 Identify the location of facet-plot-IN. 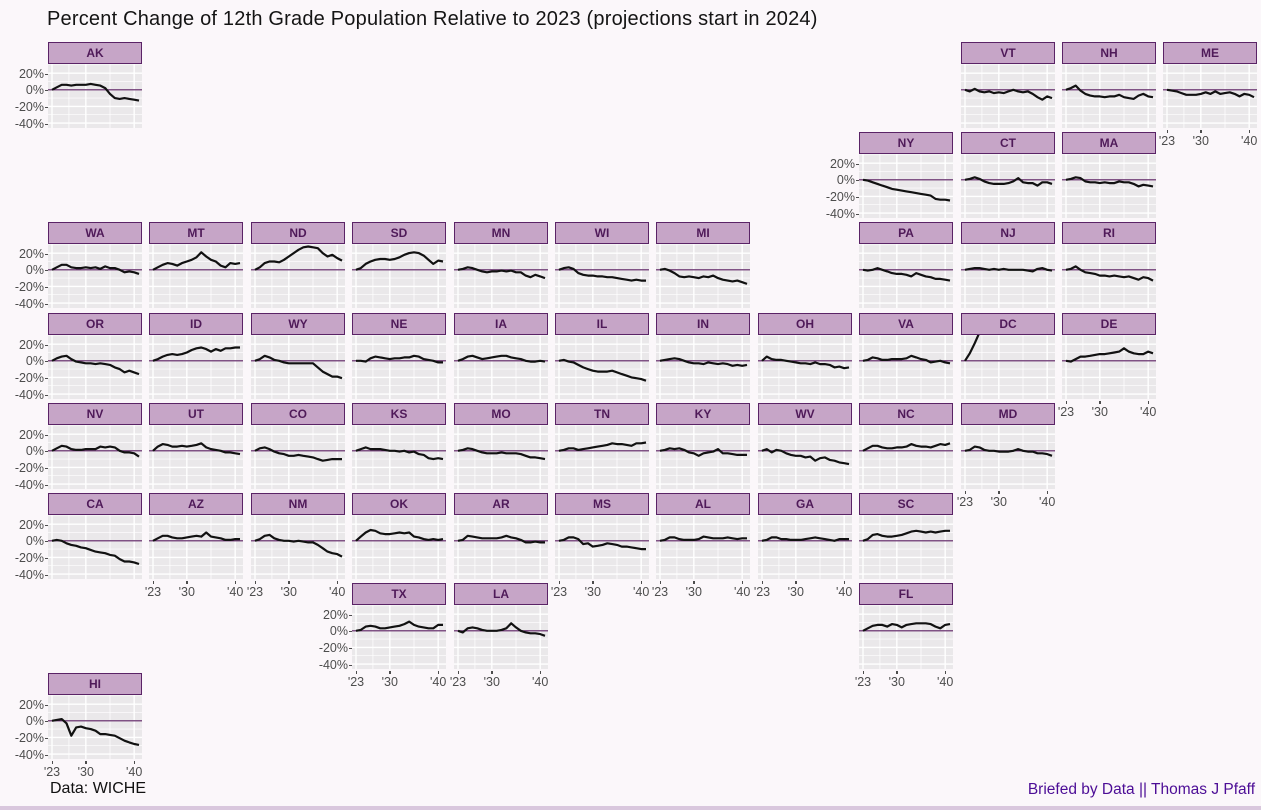
(703, 367).